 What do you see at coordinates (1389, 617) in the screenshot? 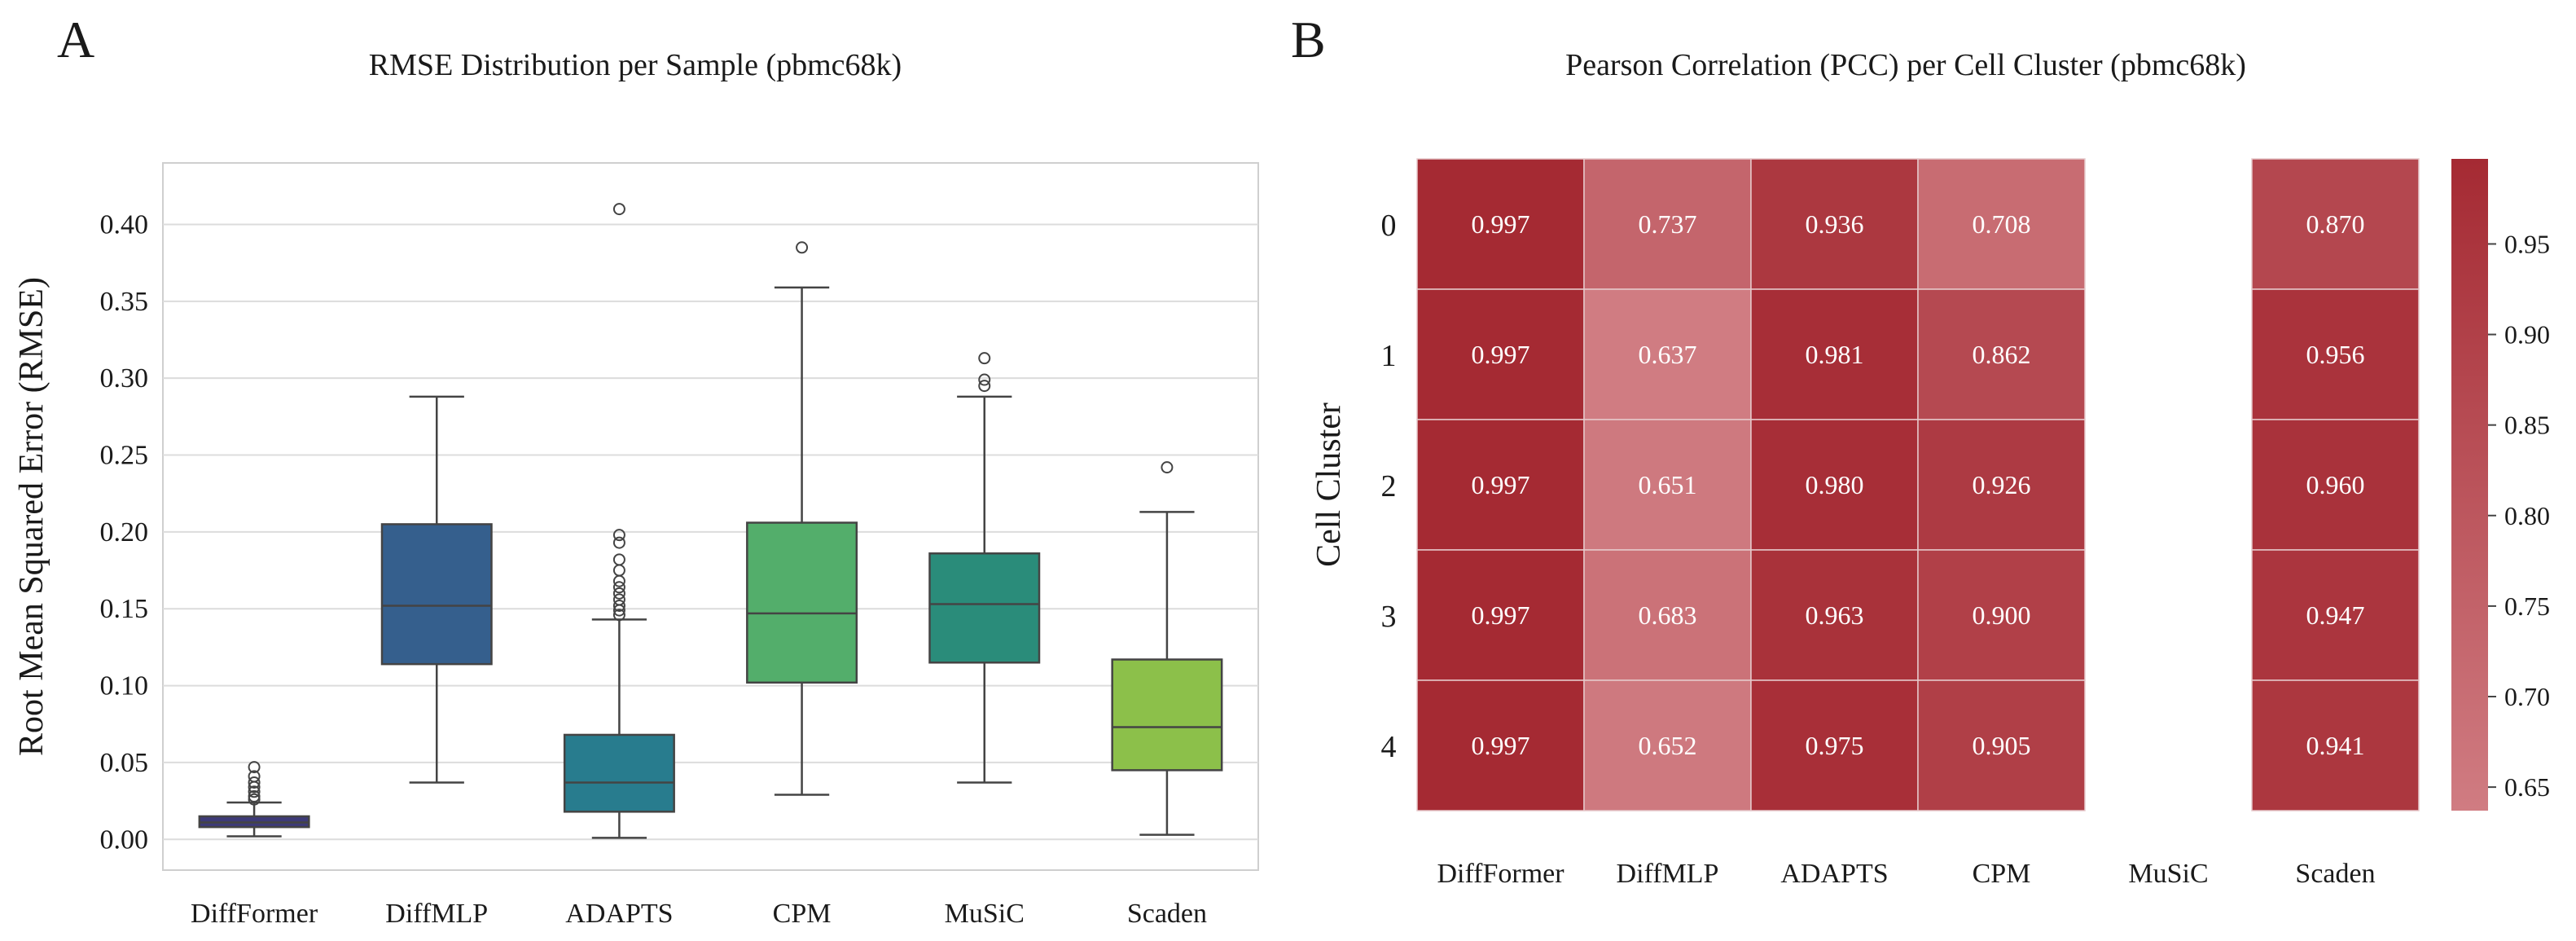
I see `row-label: 3` at bounding box center [1389, 617].